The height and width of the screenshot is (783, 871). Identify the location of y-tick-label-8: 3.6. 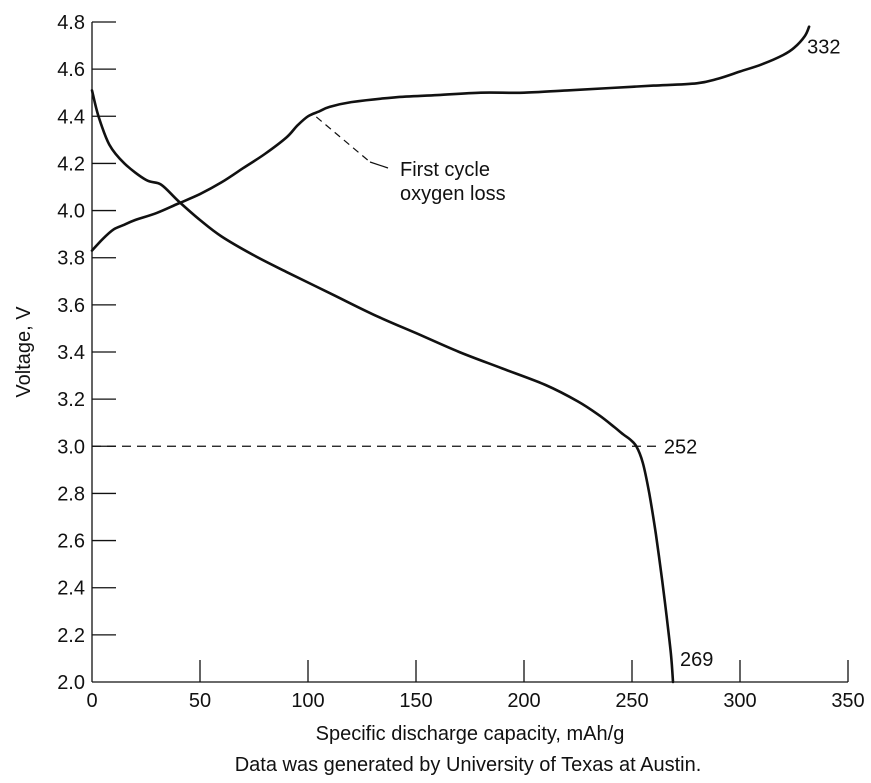
(71, 306).